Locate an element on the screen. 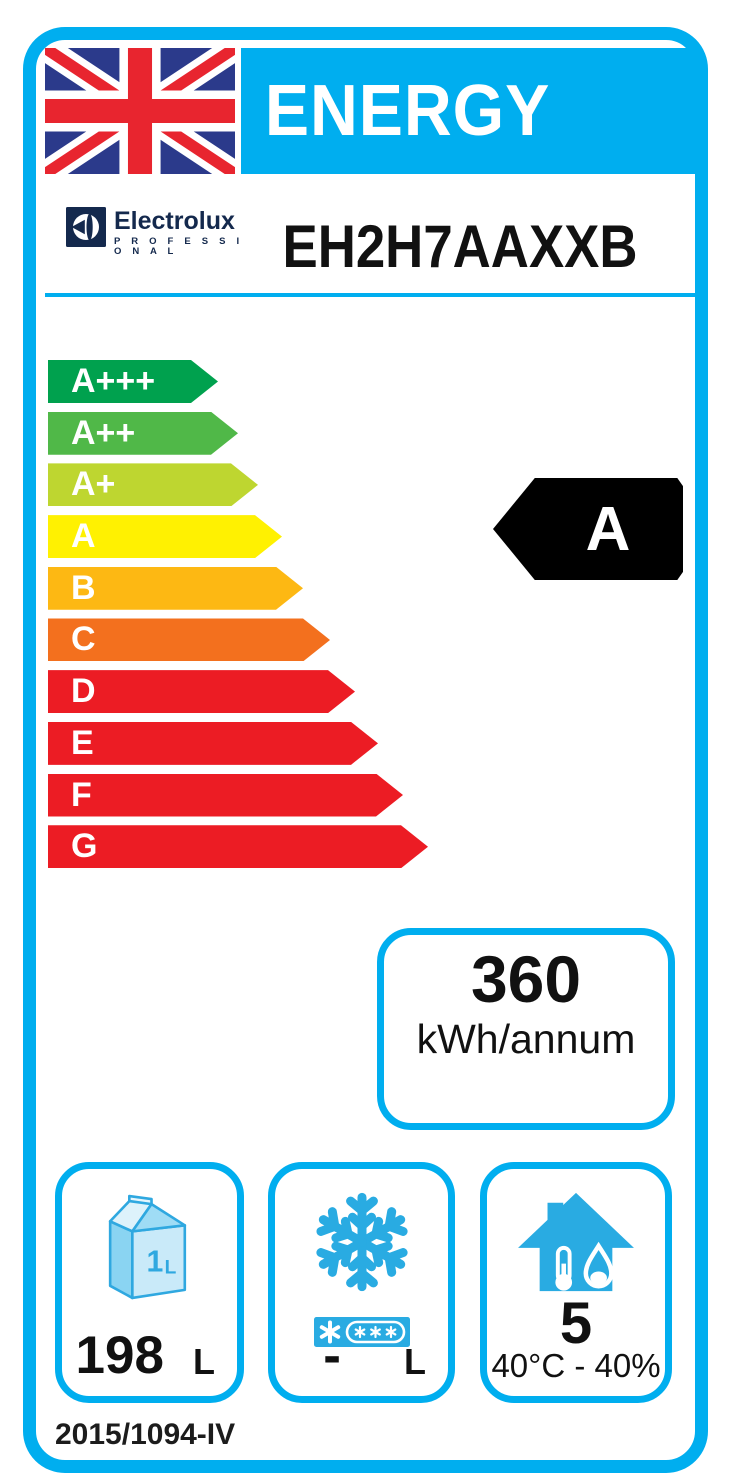  rating-bar-label: A++ is located at coordinates (103, 432).